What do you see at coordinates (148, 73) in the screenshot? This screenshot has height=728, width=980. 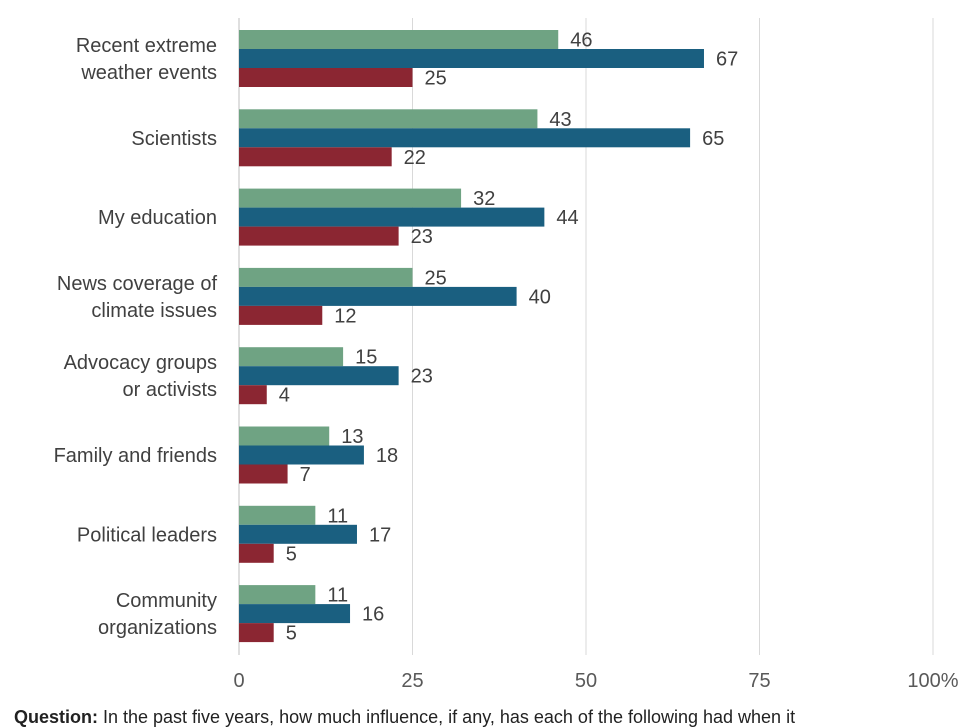 I see `category-label: weather events` at bounding box center [148, 73].